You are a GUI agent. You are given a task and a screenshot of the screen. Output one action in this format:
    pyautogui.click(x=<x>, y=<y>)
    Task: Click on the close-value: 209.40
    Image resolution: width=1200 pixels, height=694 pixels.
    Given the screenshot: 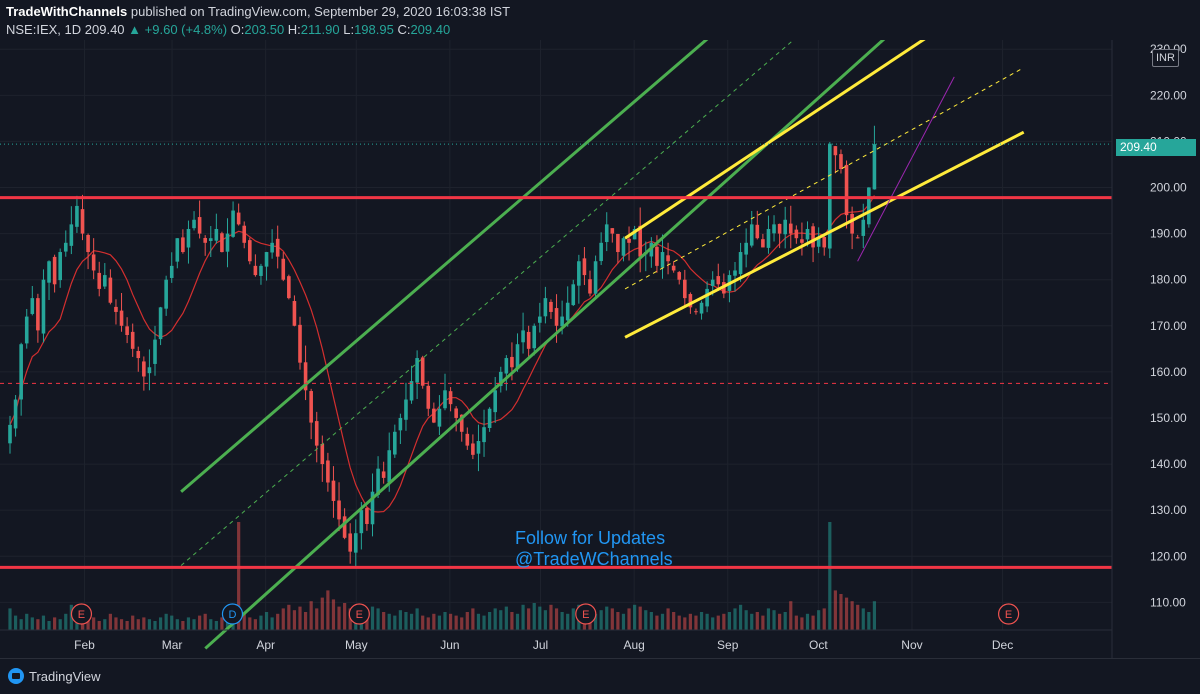 What is the action you would take?
    pyautogui.click(x=430, y=29)
    